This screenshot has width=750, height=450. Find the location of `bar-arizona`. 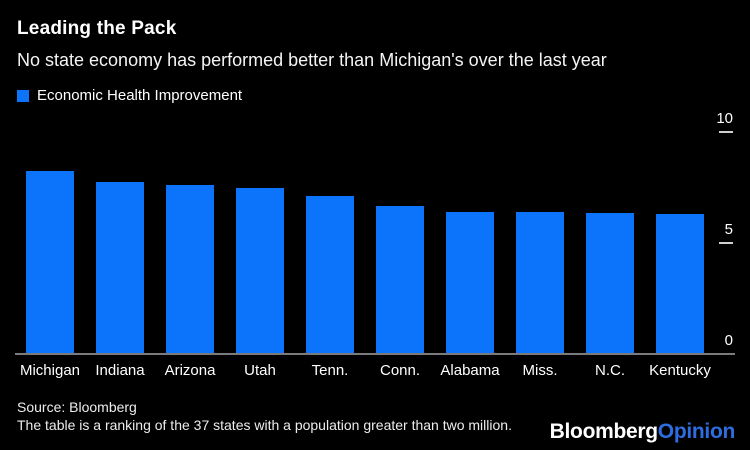

bar-arizona is located at coordinates (190, 269).